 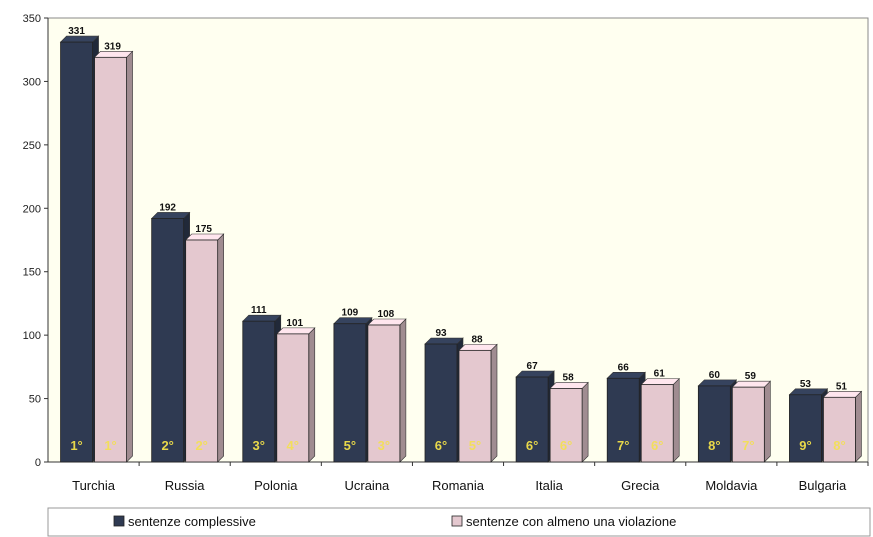 I want to click on value-label: 53, so click(x=806, y=384).